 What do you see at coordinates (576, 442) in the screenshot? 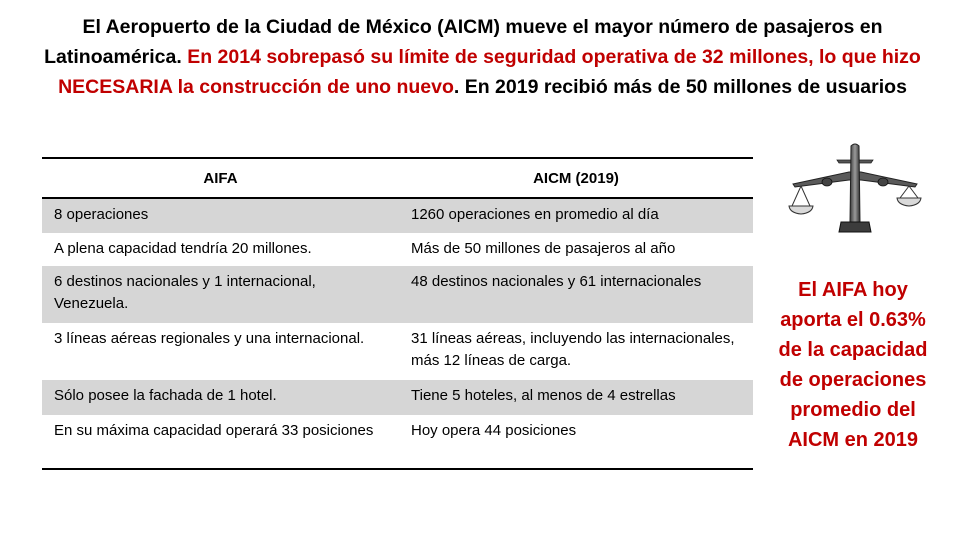
I see `table-cell-aicm: Hoy opera 44 posiciones` at bounding box center [576, 442].